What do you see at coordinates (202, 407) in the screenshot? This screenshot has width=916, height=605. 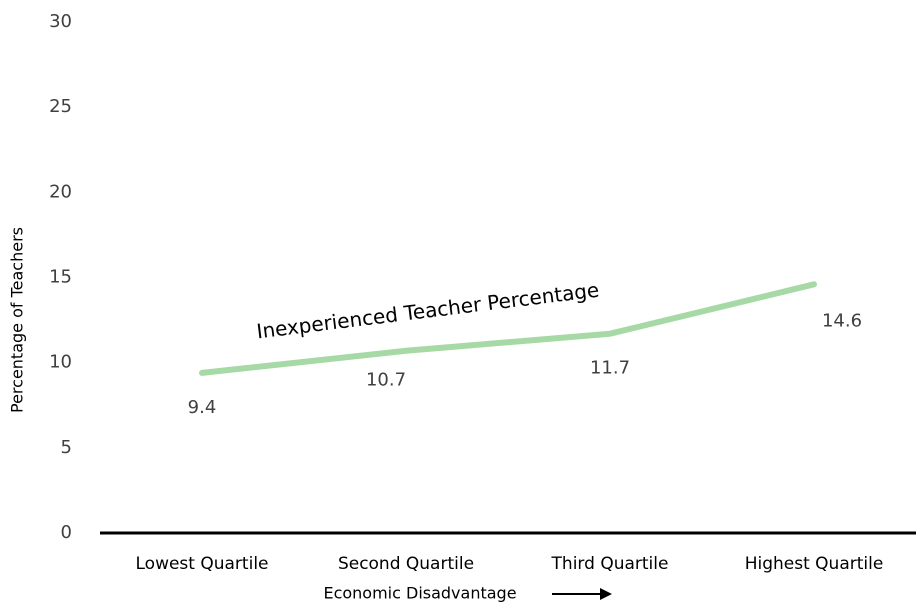 I see `data-label: 9.4` at bounding box center [202, 407].